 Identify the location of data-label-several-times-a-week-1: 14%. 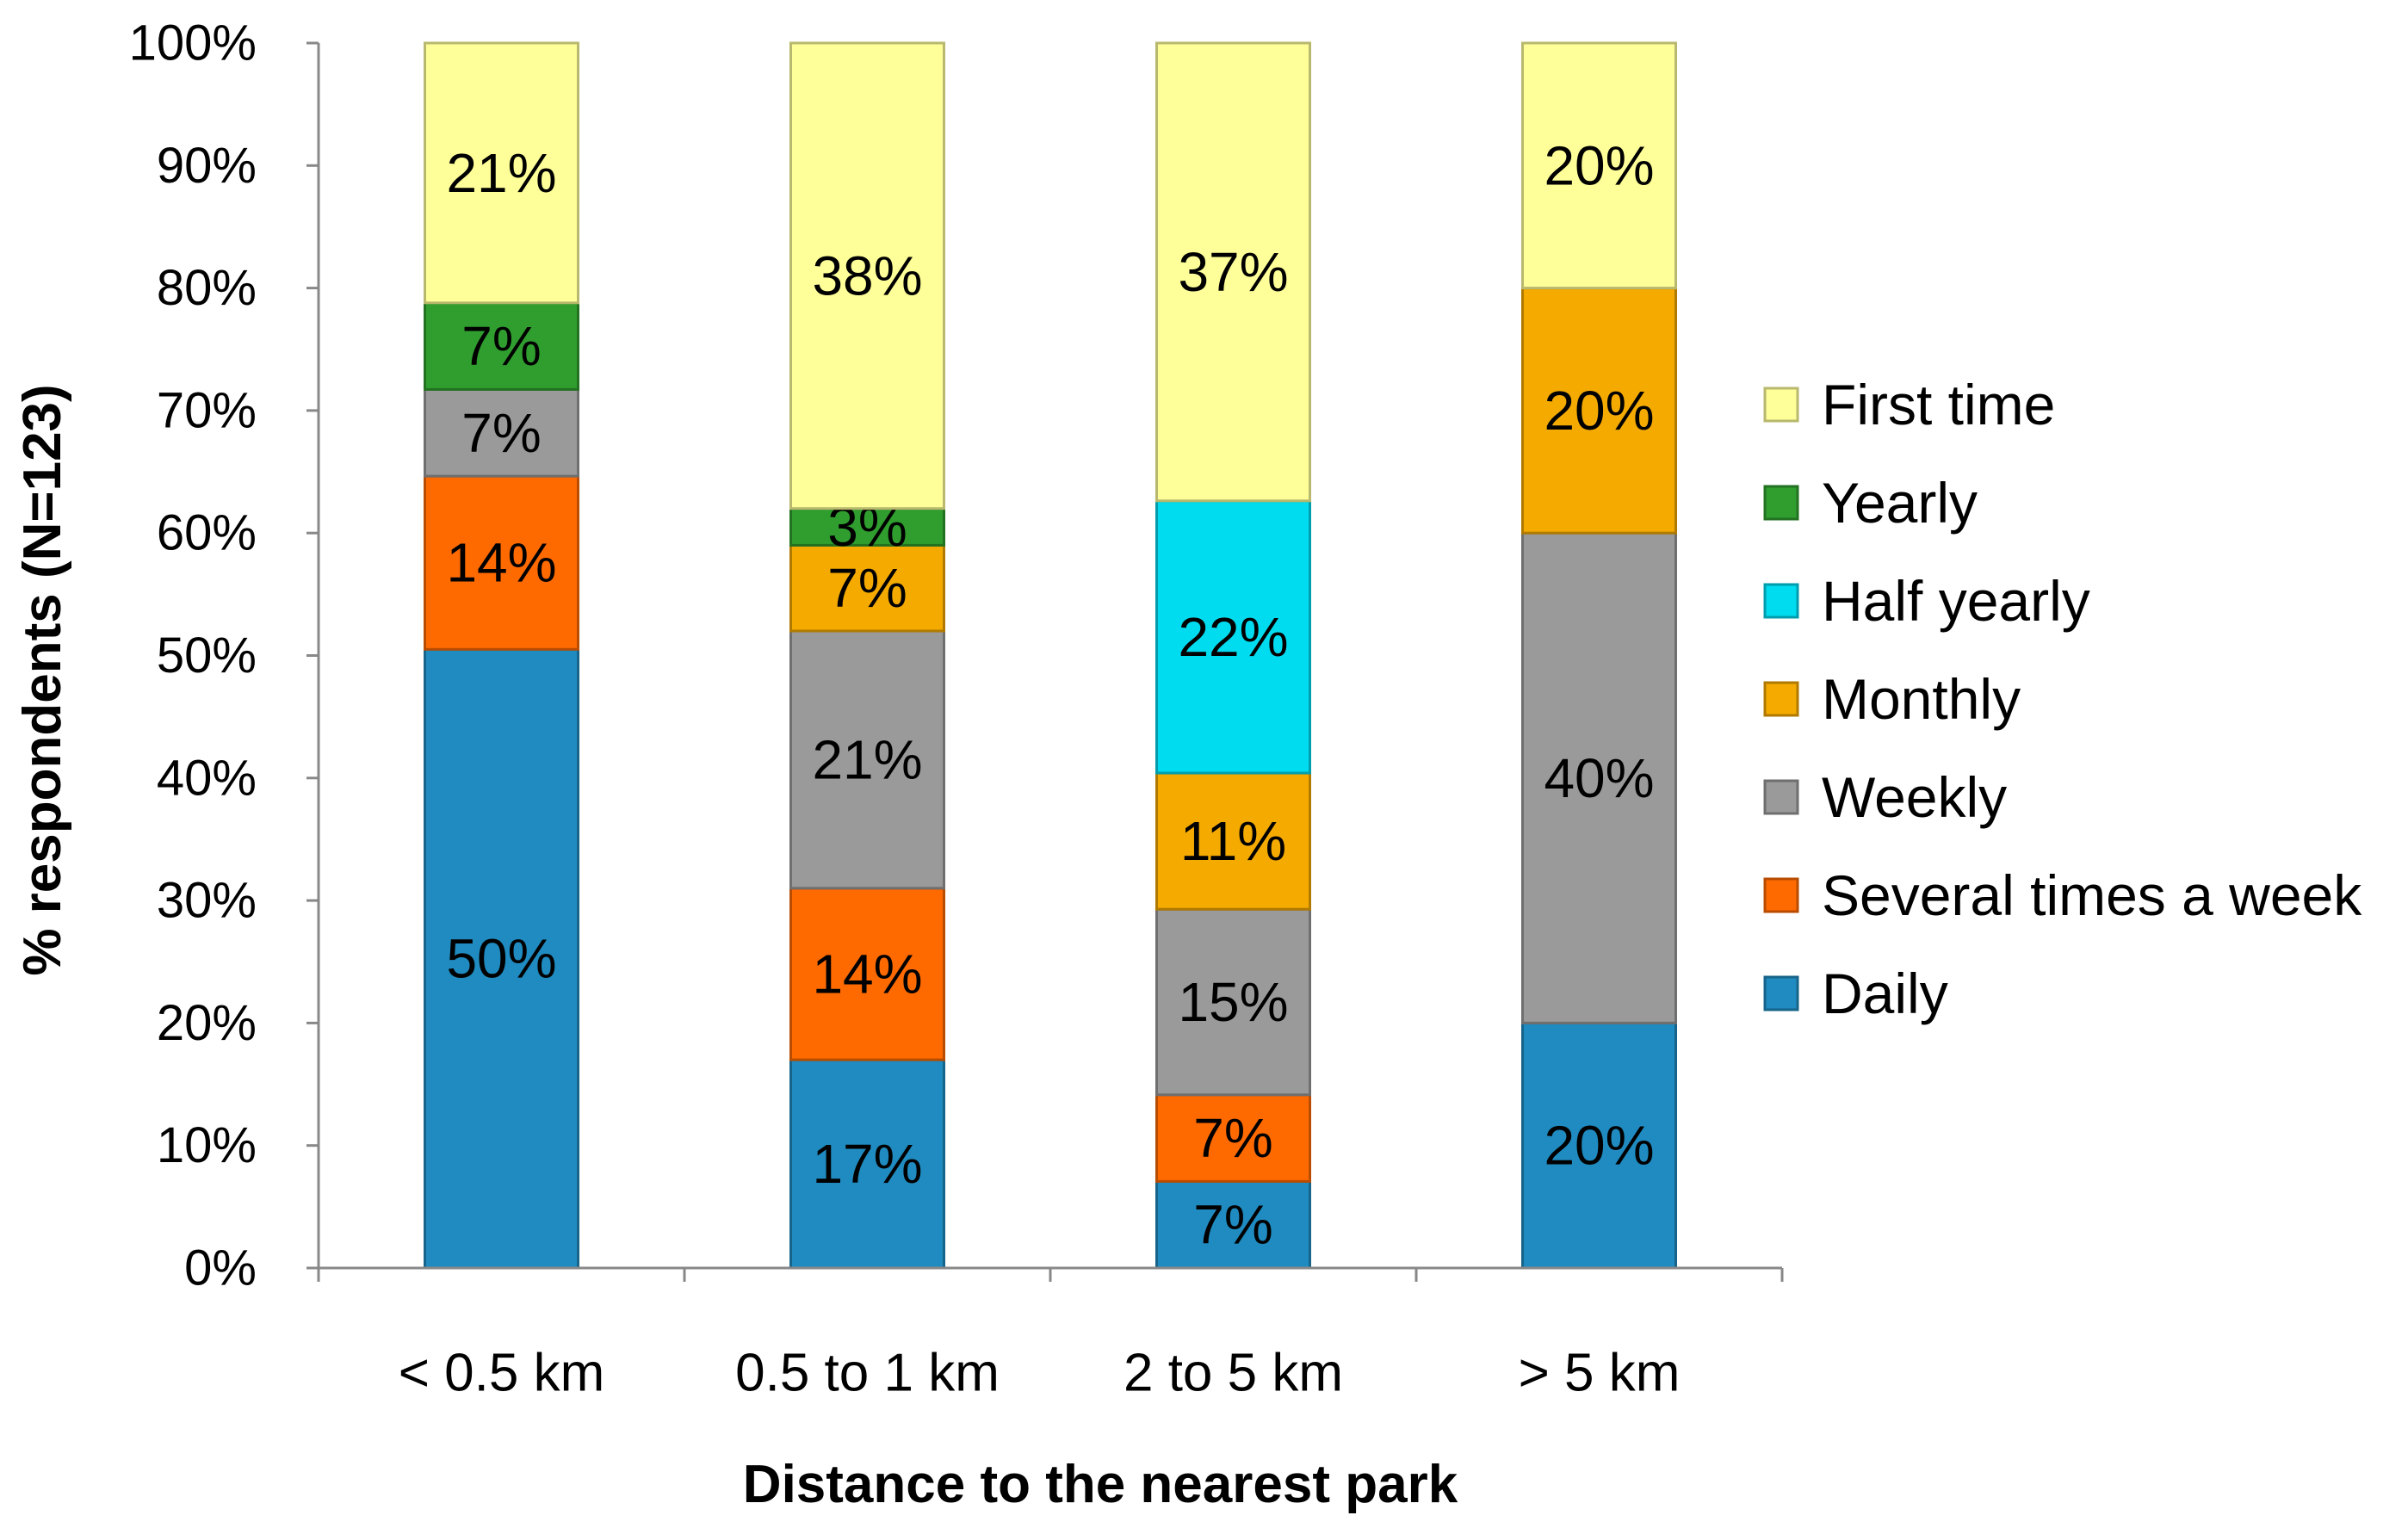
(501, 563).